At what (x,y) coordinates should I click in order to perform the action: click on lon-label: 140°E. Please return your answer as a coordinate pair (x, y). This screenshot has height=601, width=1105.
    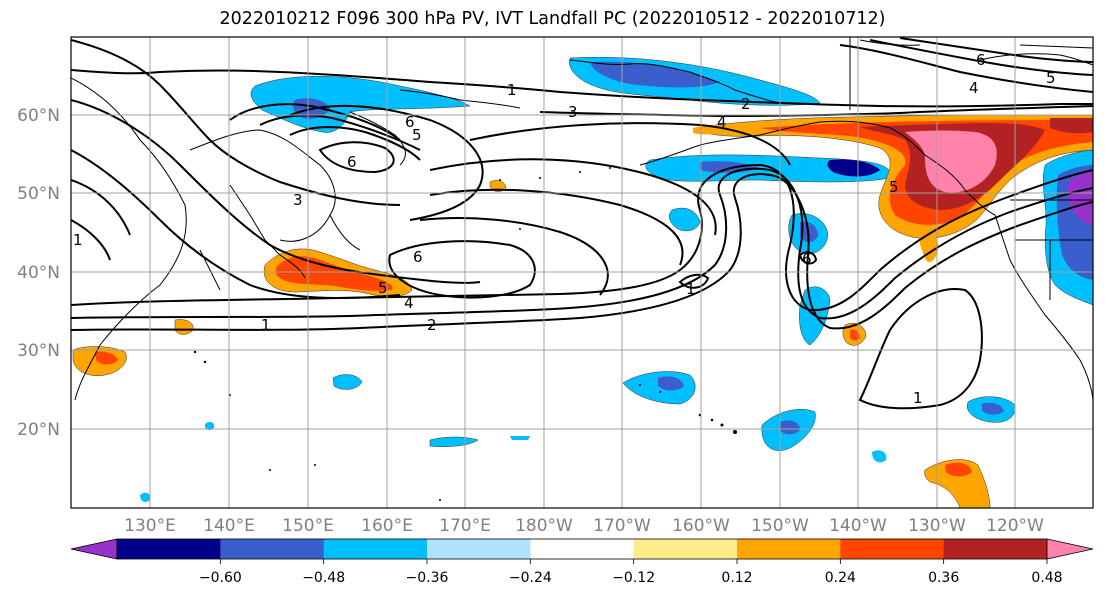
    Looking at the image, I should click on (229, 526).